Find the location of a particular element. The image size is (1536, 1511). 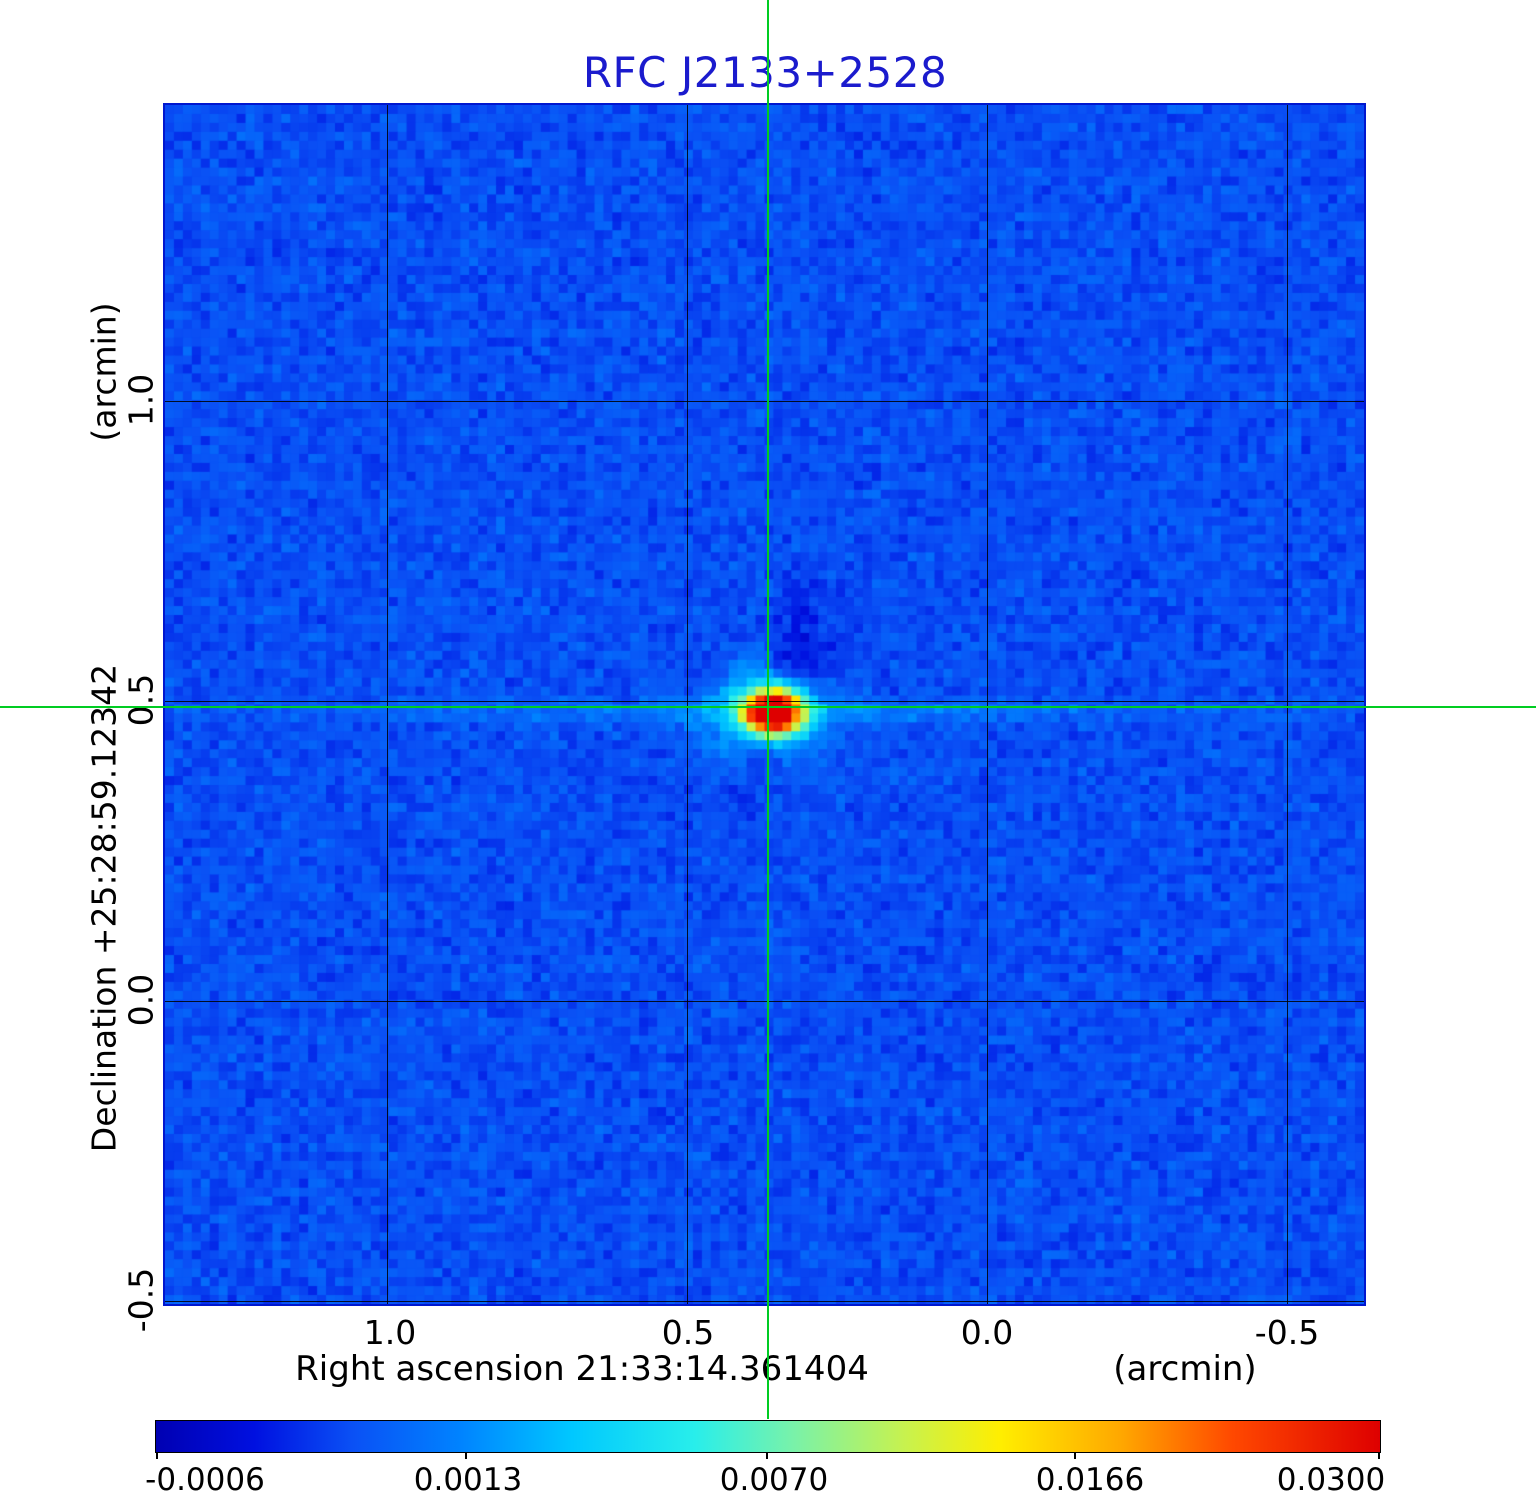

x-axis-unit-label: (arcmin) is located at coordinates (1185, 1369).